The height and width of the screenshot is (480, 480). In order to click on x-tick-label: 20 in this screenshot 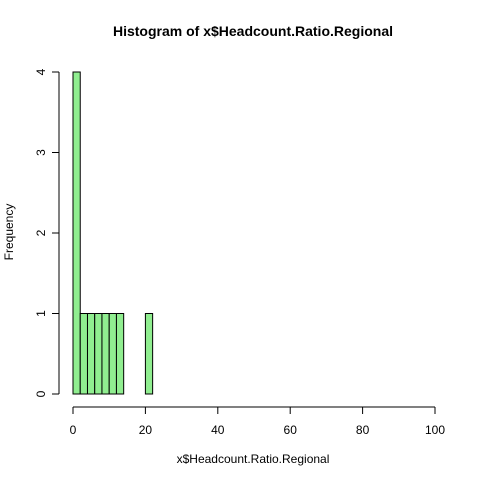, I will do `click(146, 430)`.